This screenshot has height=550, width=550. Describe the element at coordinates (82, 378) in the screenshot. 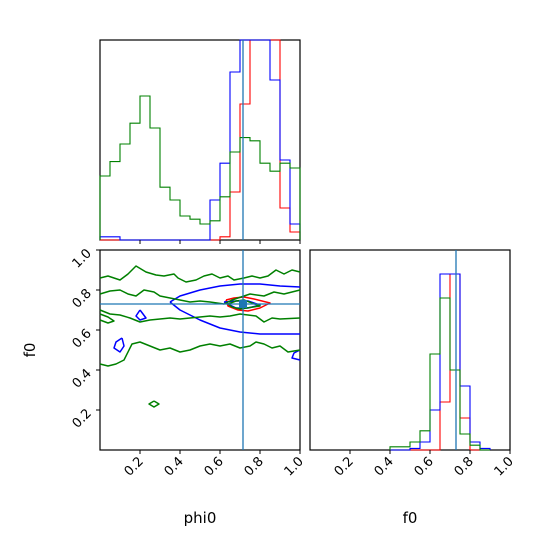

I see `tick-label-joint-y: 0.4` at that location.